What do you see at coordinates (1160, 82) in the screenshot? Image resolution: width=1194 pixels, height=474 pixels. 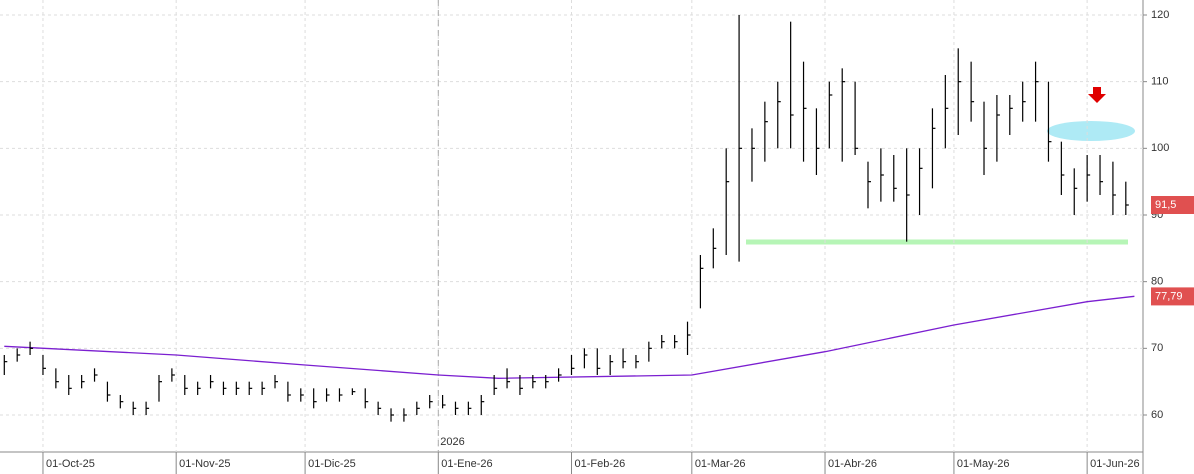 I see `y-tick-label: 110` at bounding box center [1160, 82].